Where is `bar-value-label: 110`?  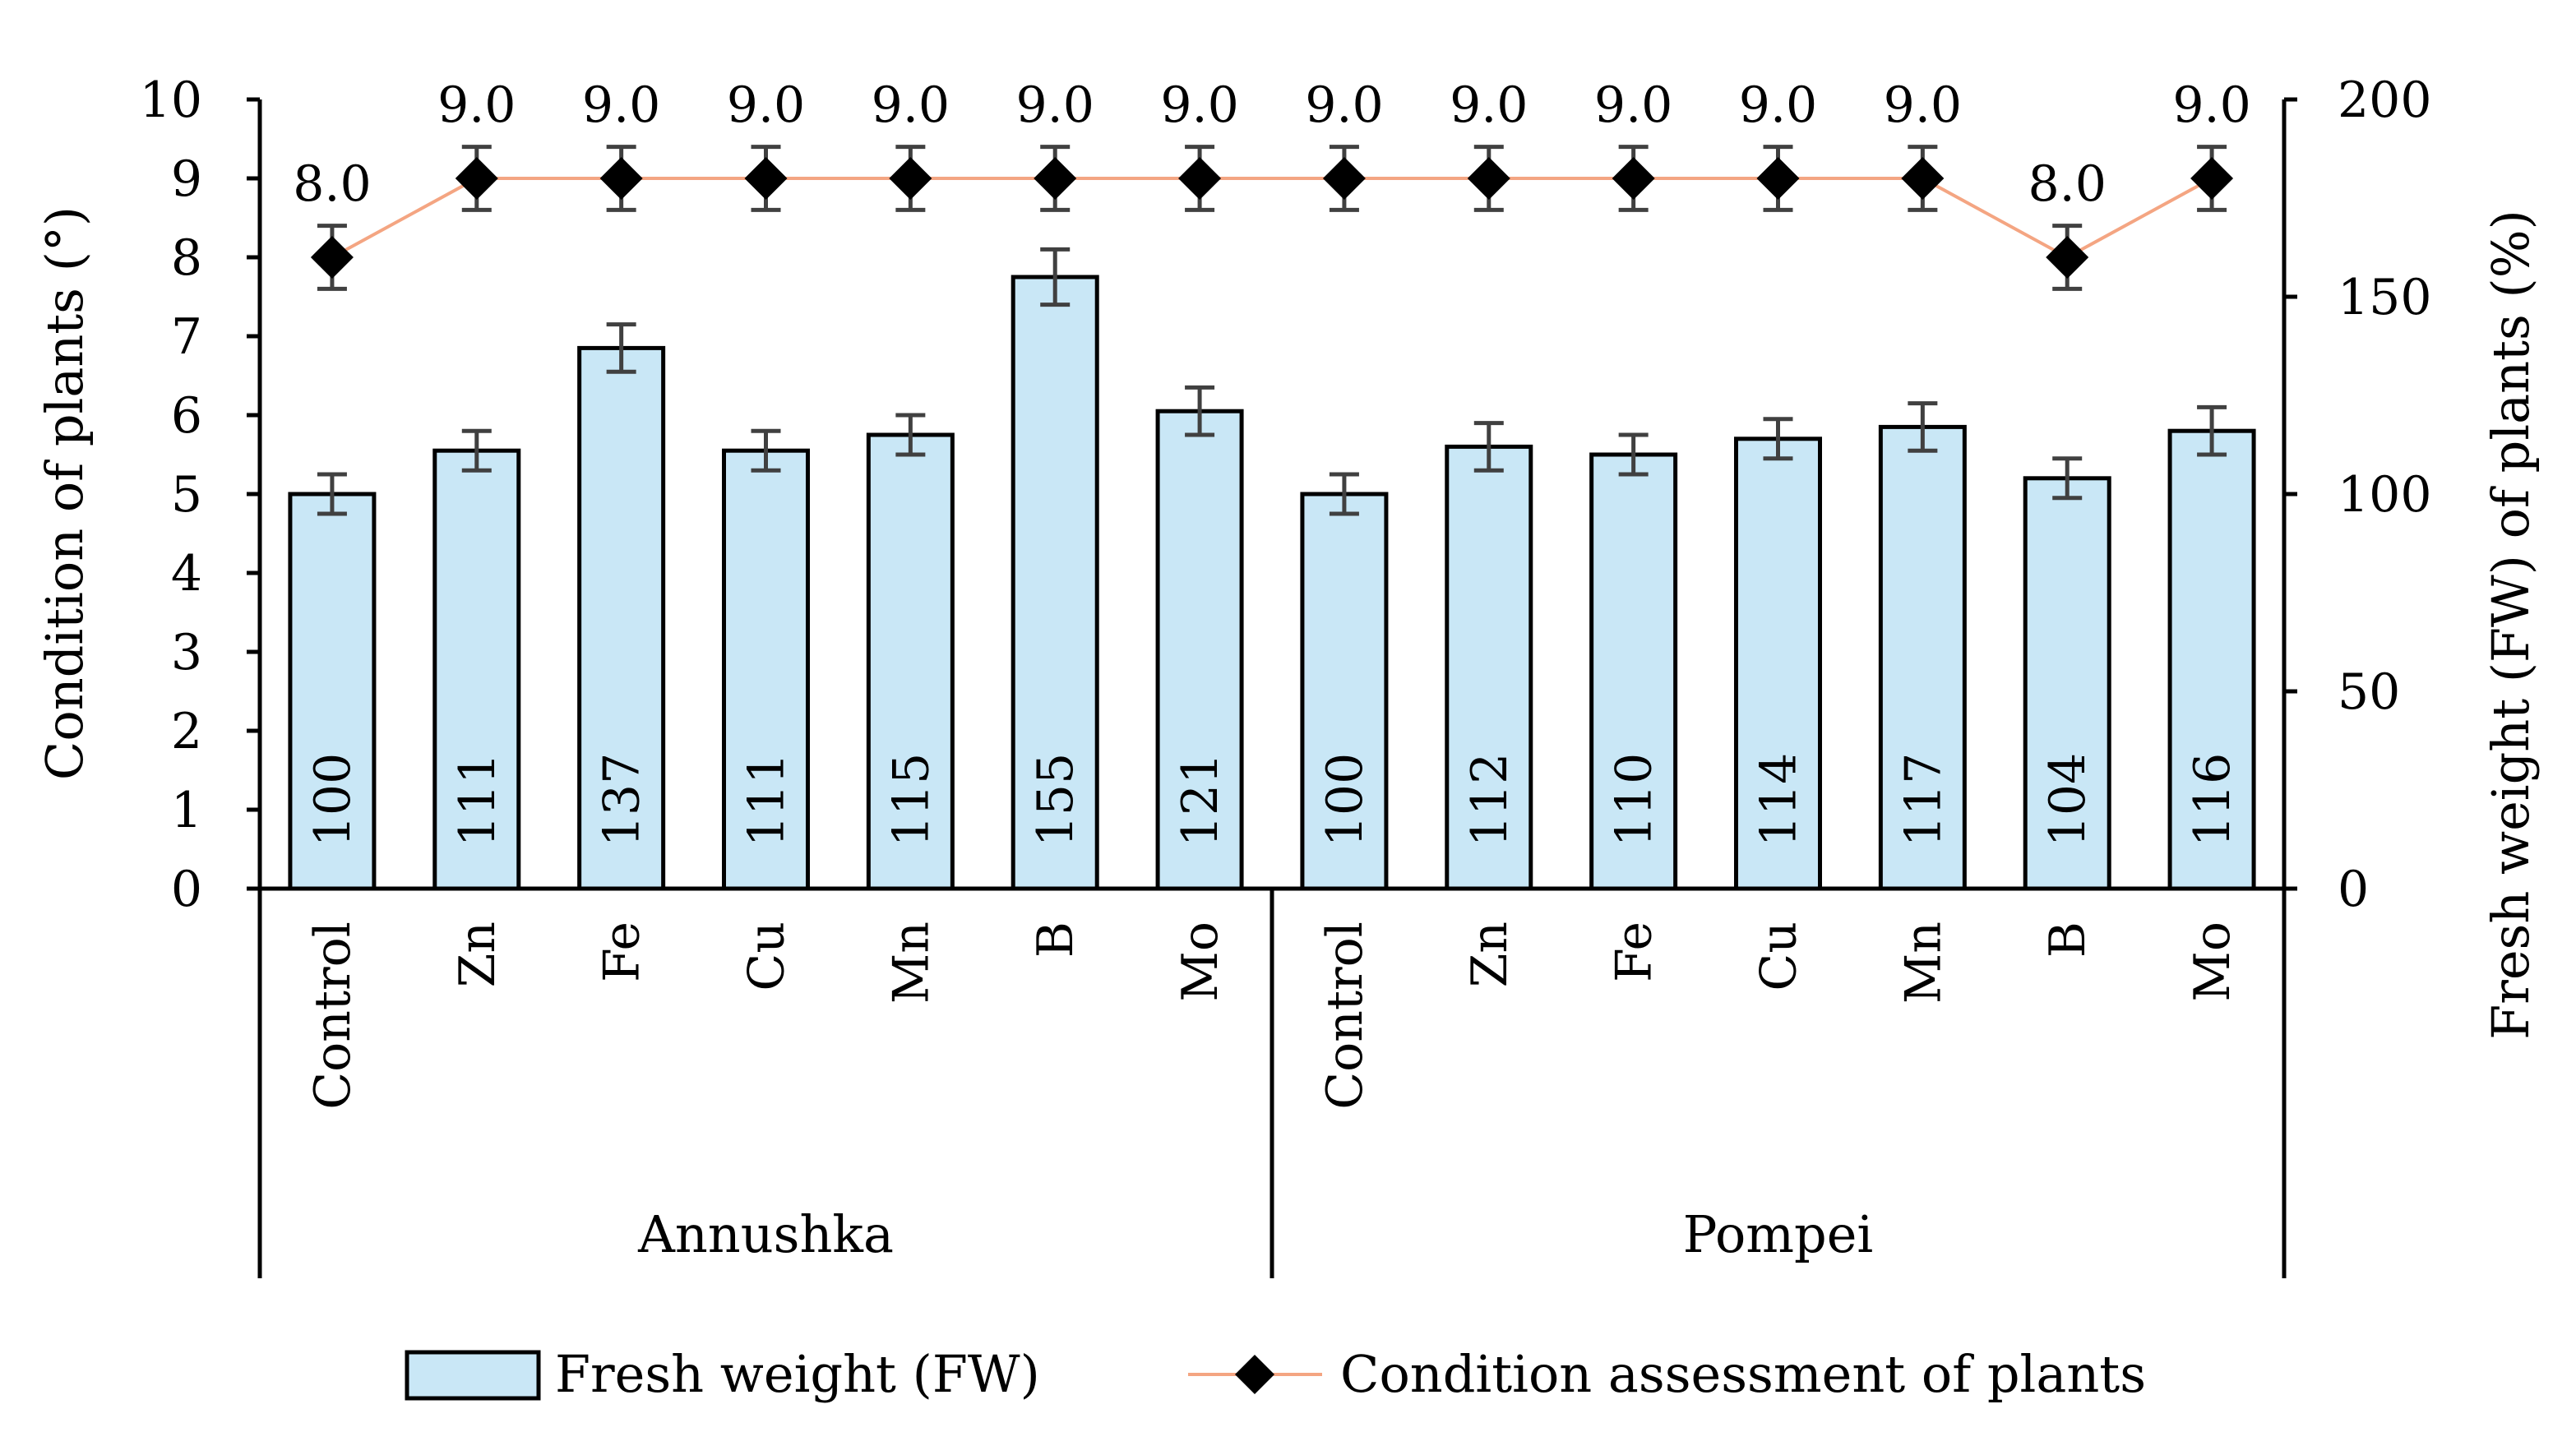
bar-value-label: 110 is located at coordinates (1634, 800).